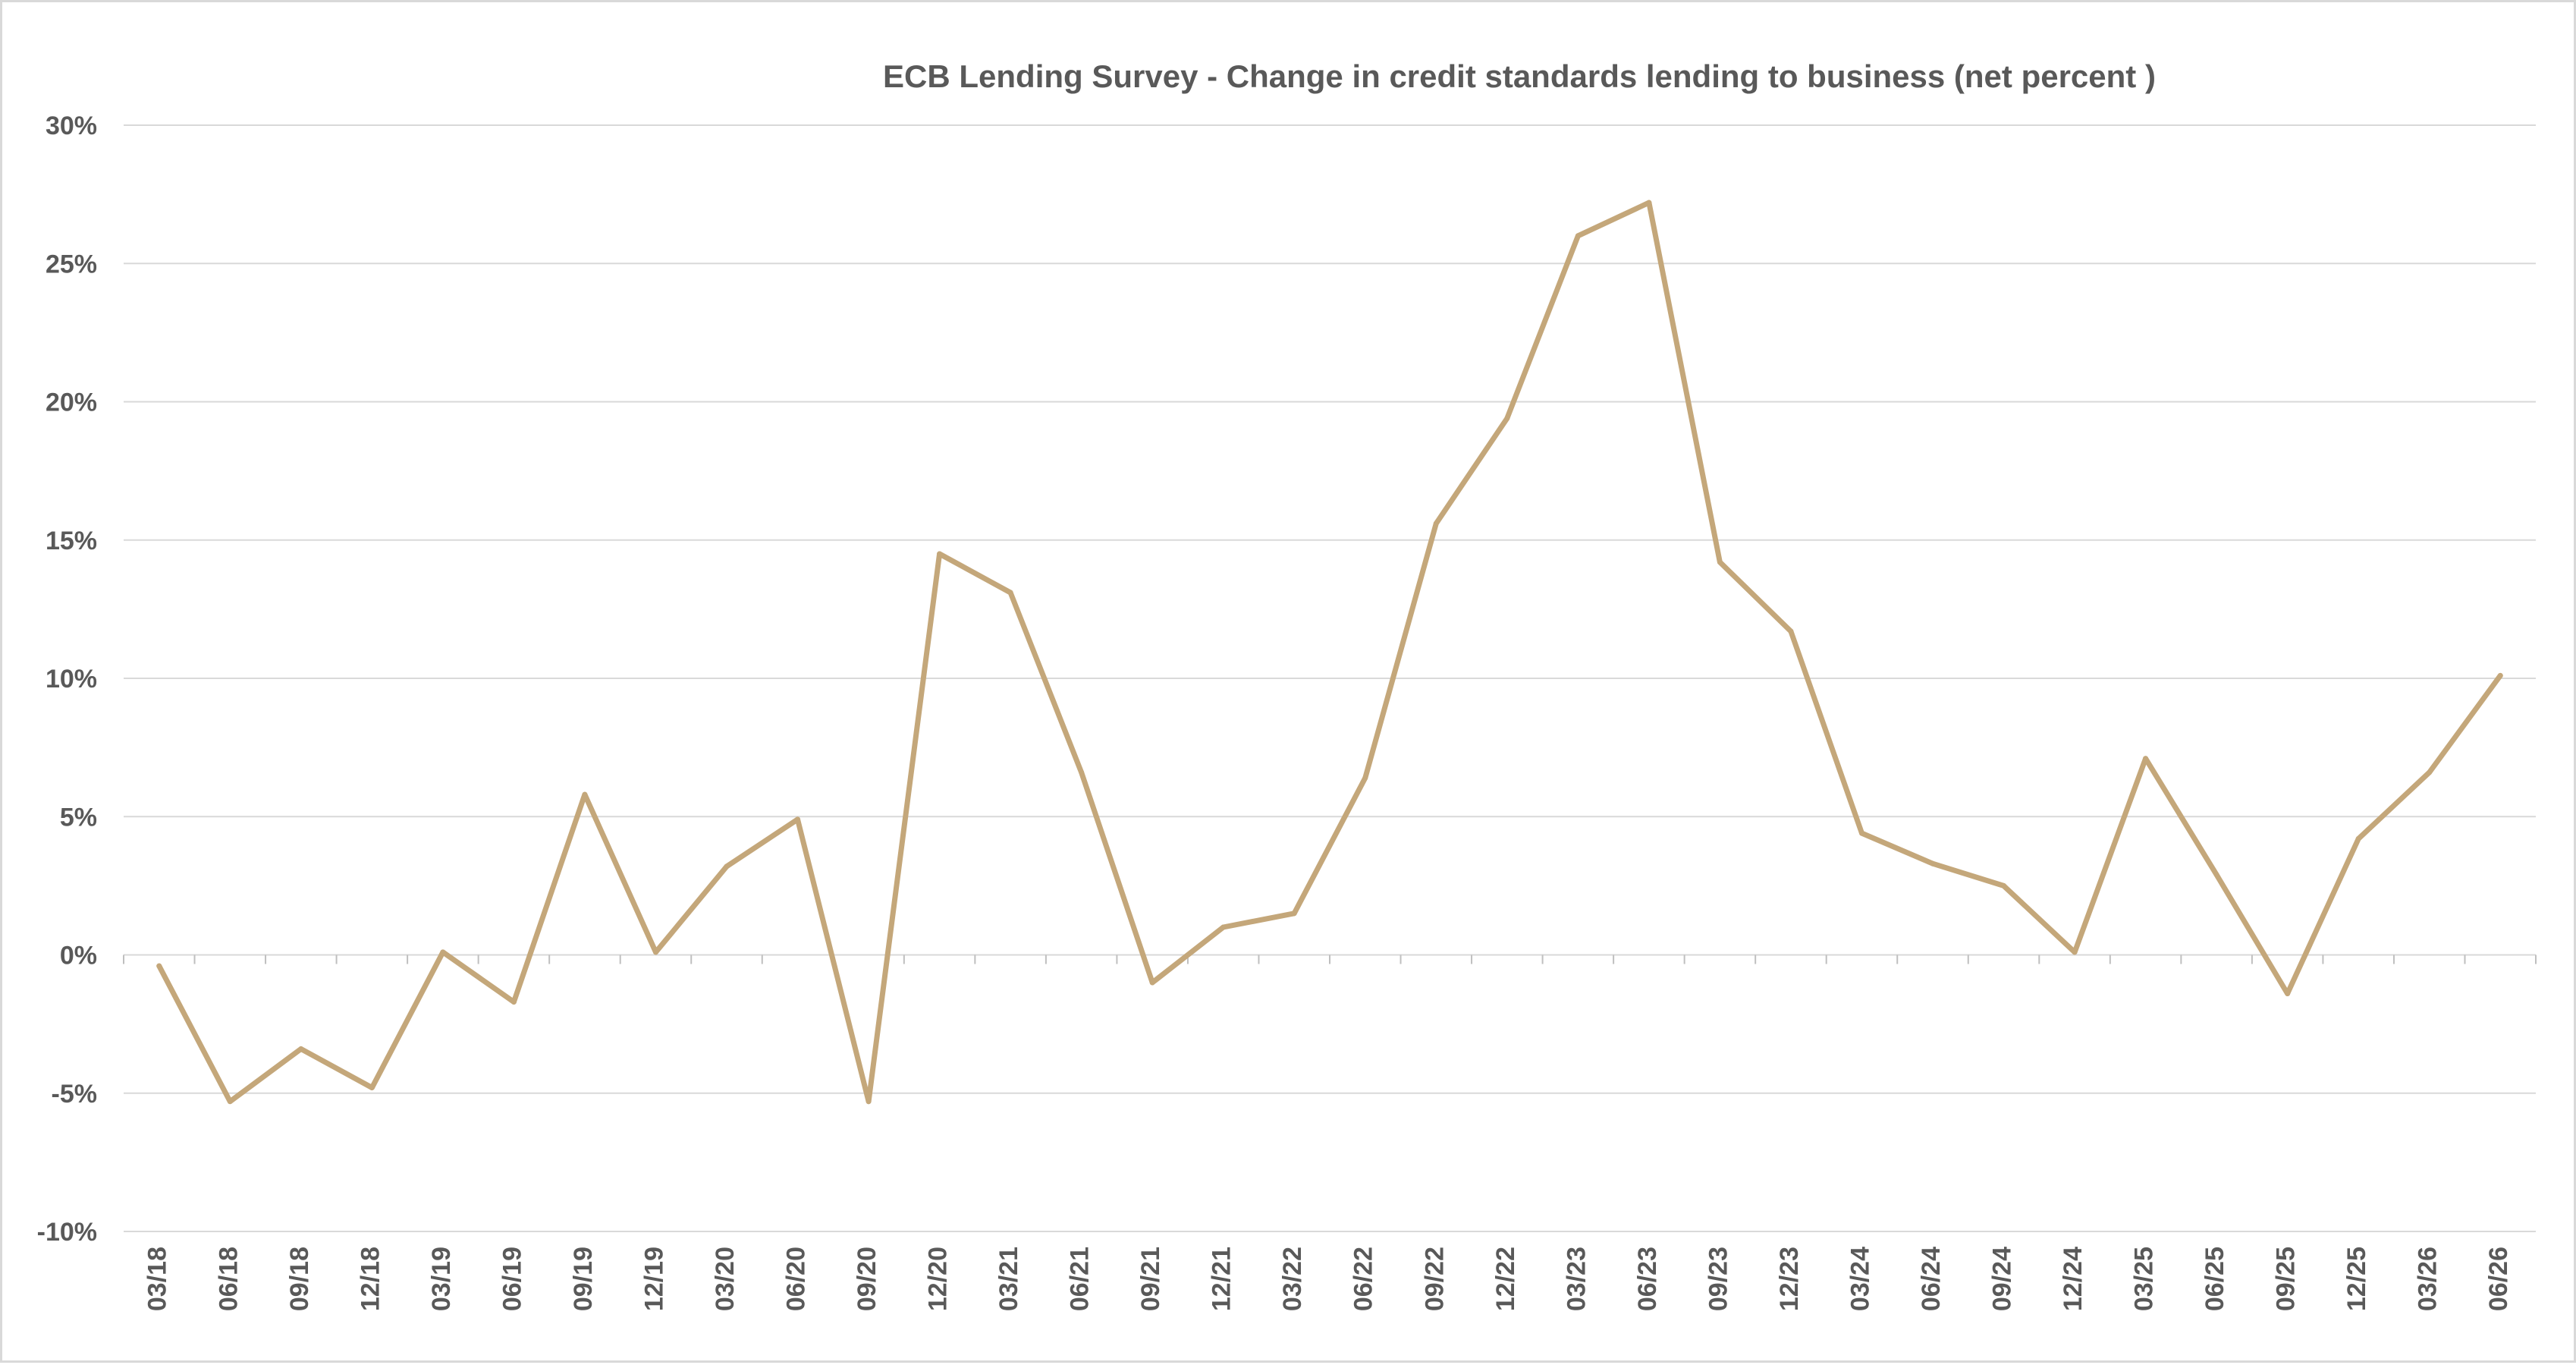 The width and height of the screenshot is (2576, 1365). What do you see at coordinates (71, 126) in the screenshot?
I see `y-tick-label: 30%` at bounding box center [71, 126].